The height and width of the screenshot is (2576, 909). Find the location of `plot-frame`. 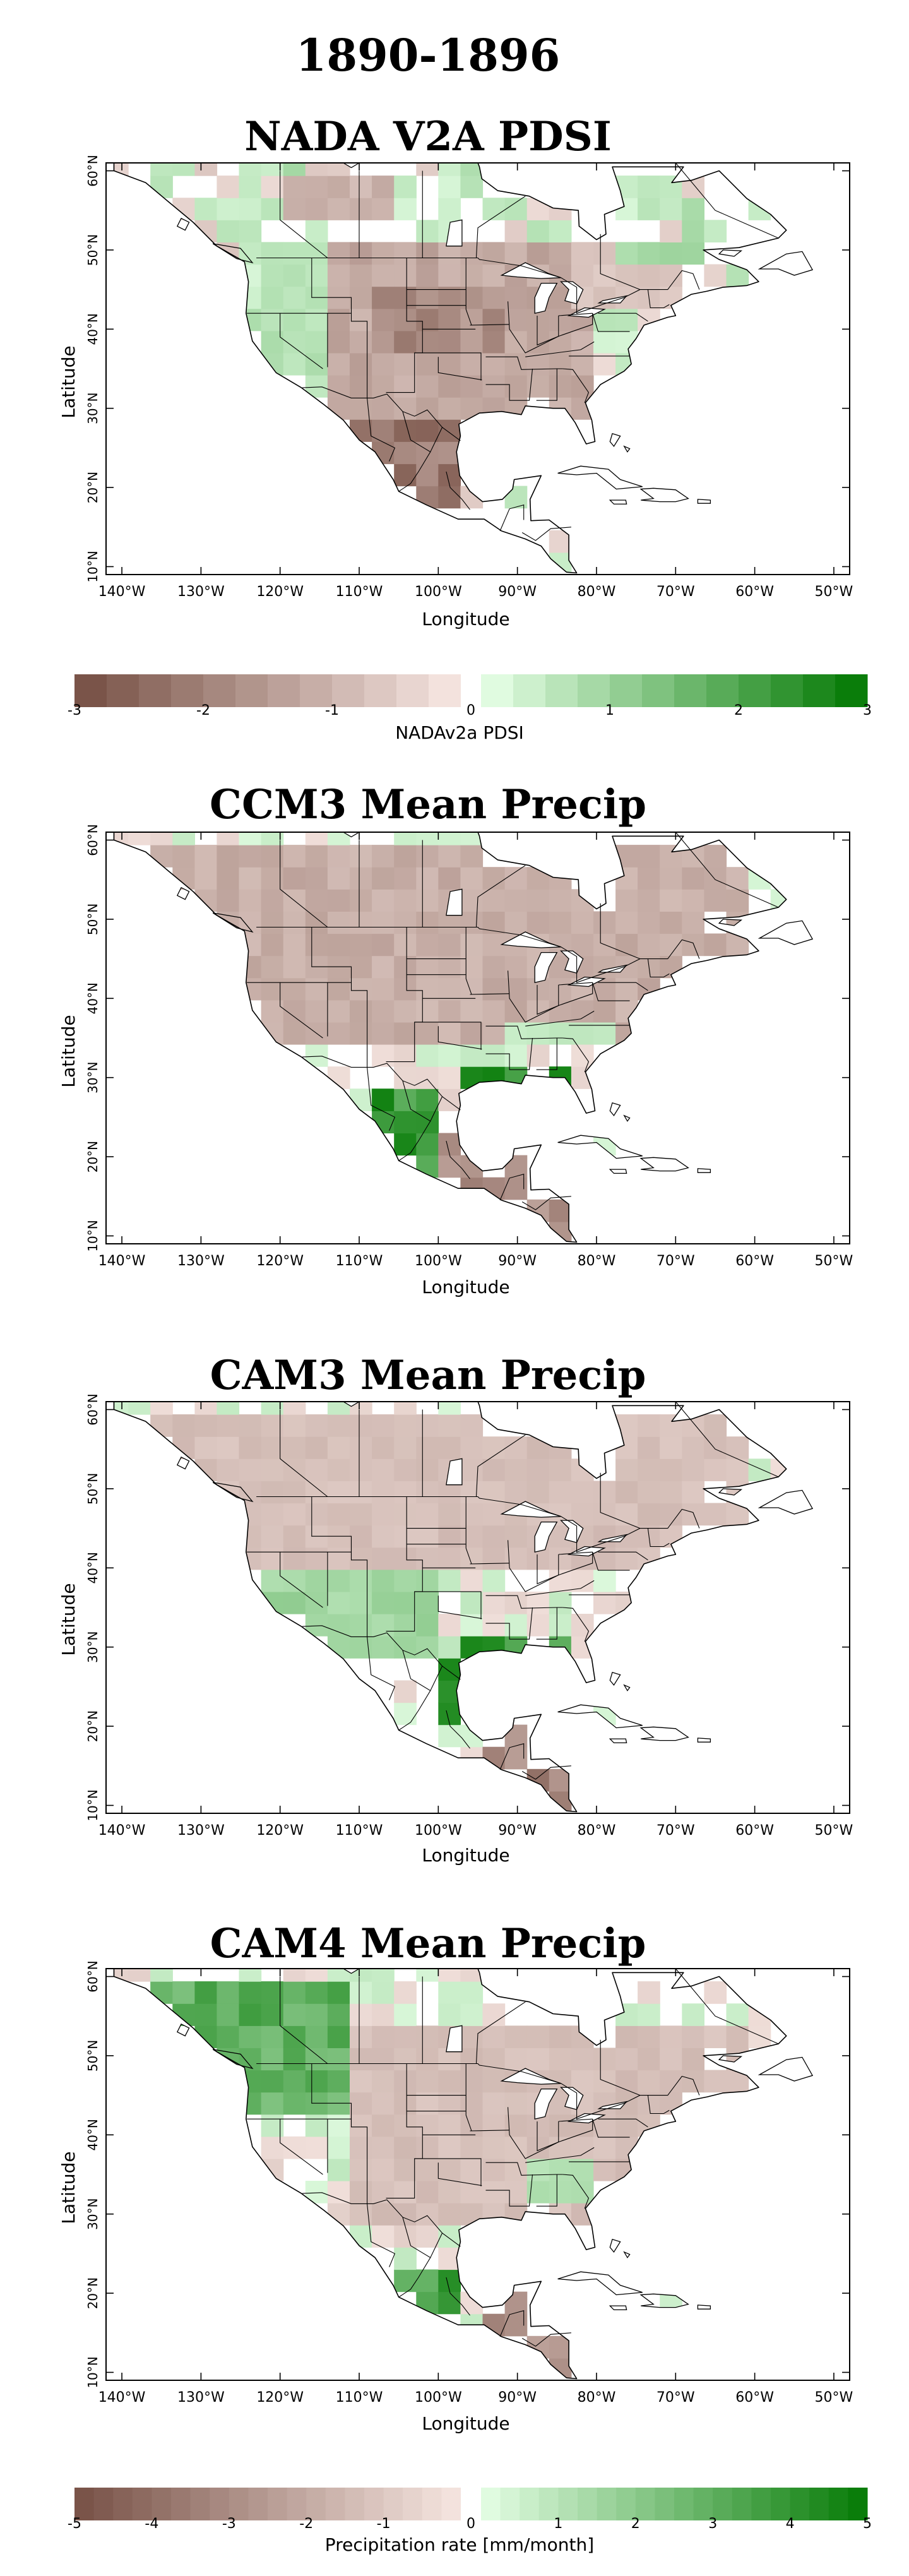

plot-frame is located at coordinates (477, 1607).